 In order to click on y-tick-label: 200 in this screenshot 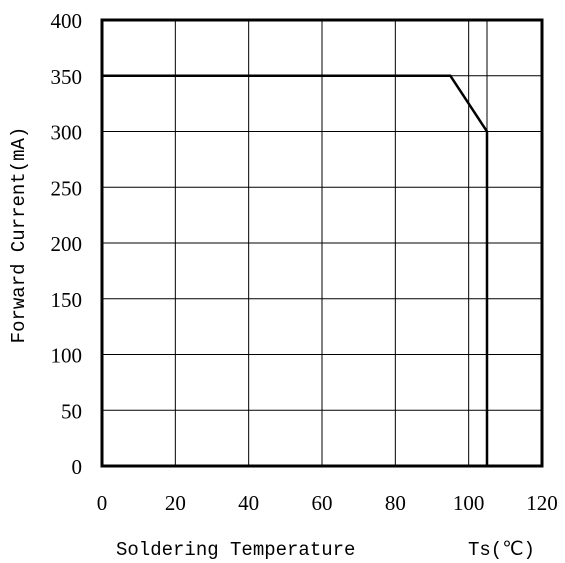, I will do `click(67, 244)`.